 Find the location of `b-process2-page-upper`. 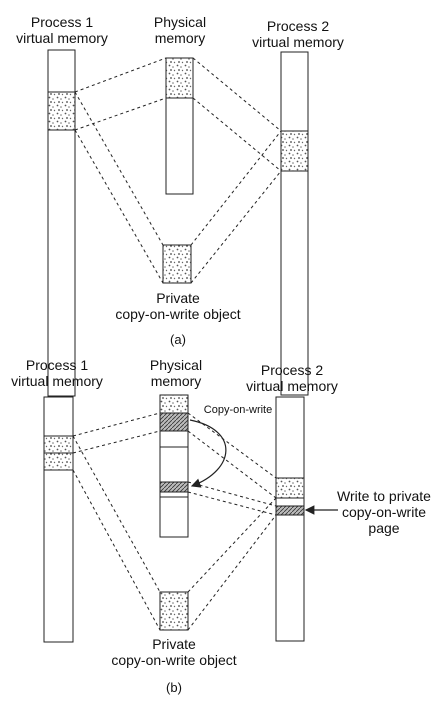

b-process2-page-upper is located at coordinates (290, 488).